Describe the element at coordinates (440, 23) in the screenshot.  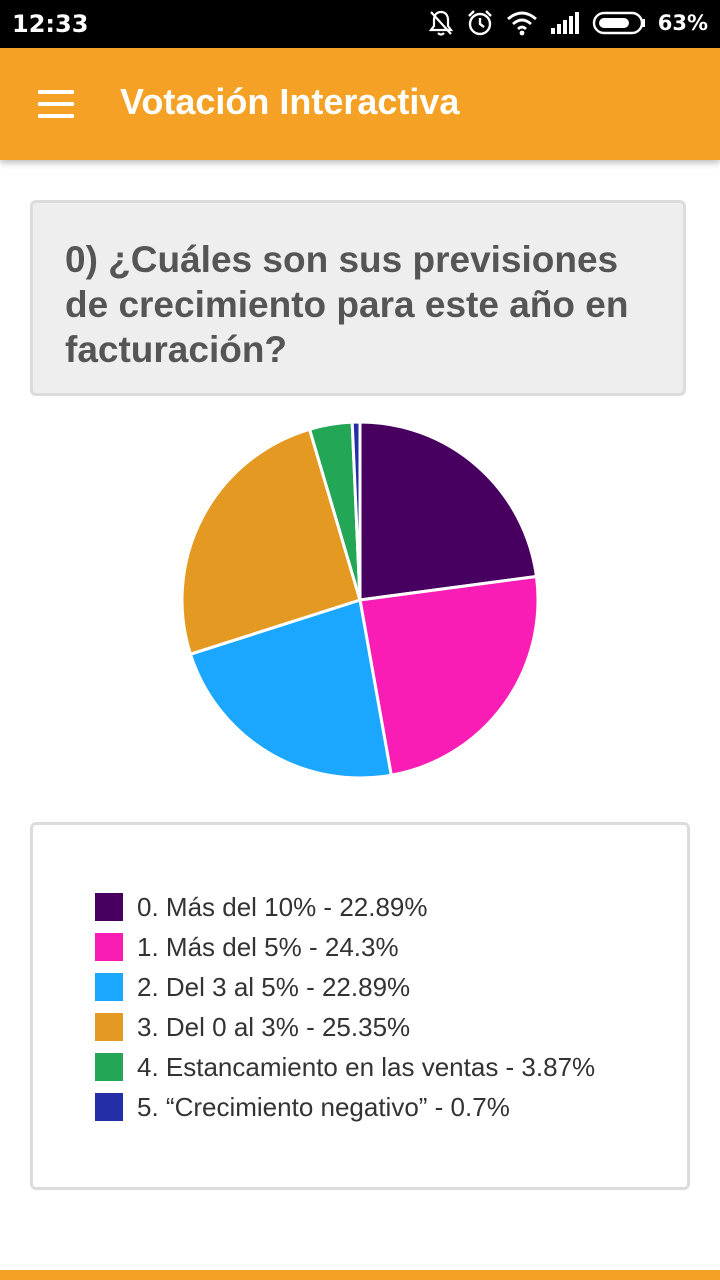
I see `notifications-off-icon` at that location.